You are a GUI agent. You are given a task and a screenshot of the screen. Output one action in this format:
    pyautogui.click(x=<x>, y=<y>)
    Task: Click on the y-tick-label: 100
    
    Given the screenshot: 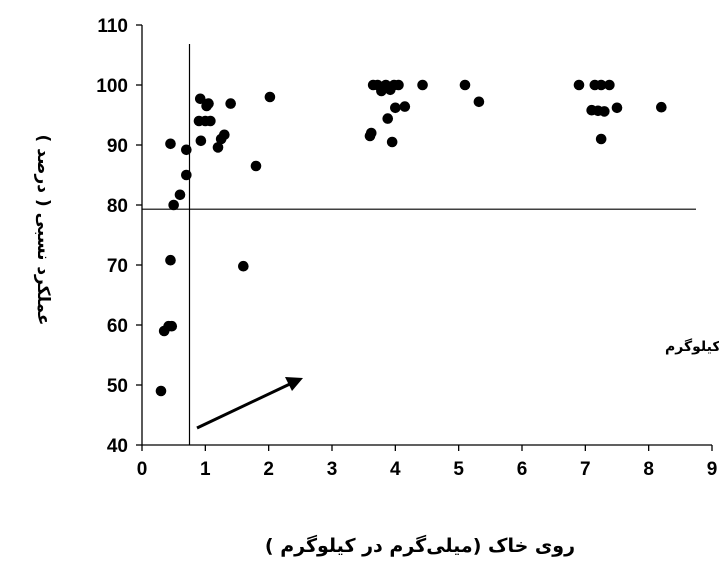 What is the action you would take?
    pyautogui.click(x=112, y=86)
    